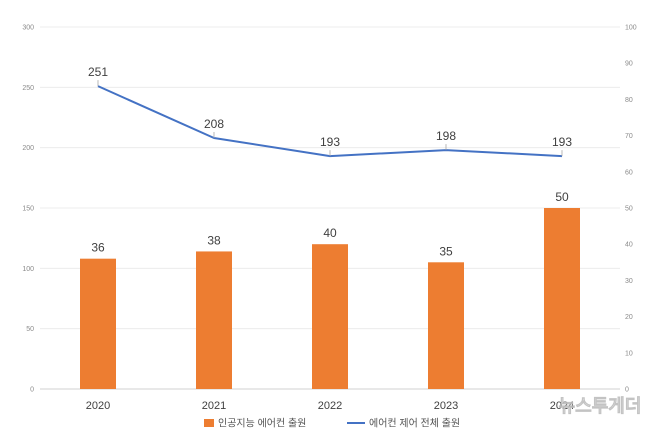 The width and height of the screenshot is (664, 446). What do you see at coordinates (446, 251) in the screenshot?
I see `bar-value-label: 35` at bounding box center [446, 251].